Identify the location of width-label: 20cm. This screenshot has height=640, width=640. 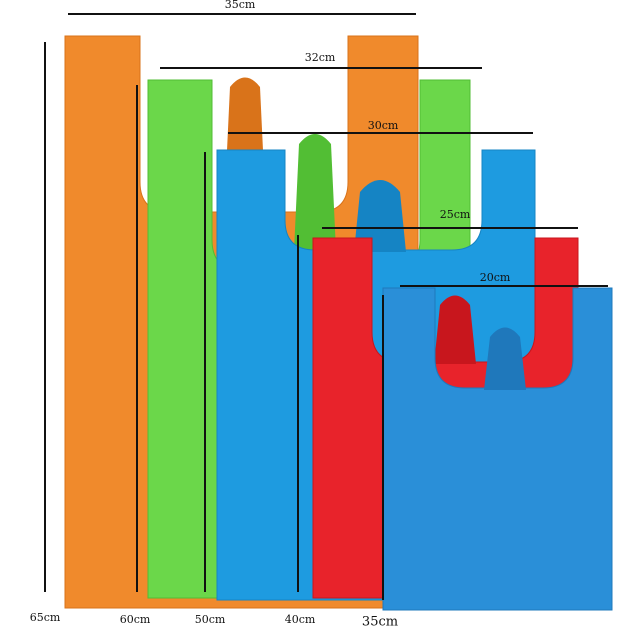
(495, 277).